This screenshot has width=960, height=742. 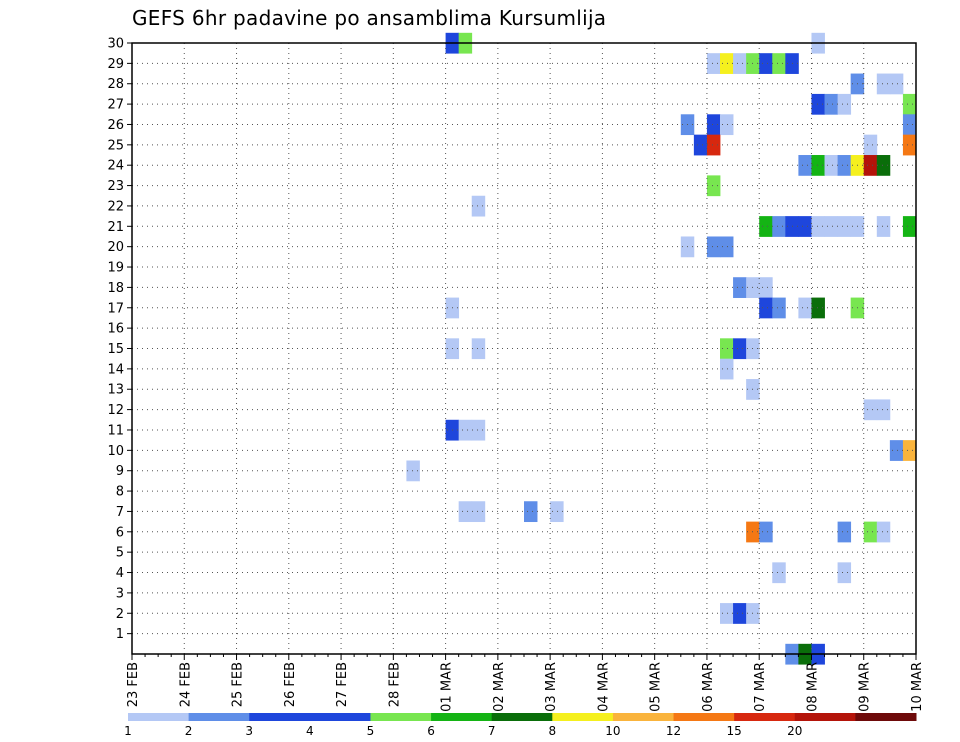 I want to click on legend-label: 2, so click(x=189, y=731).